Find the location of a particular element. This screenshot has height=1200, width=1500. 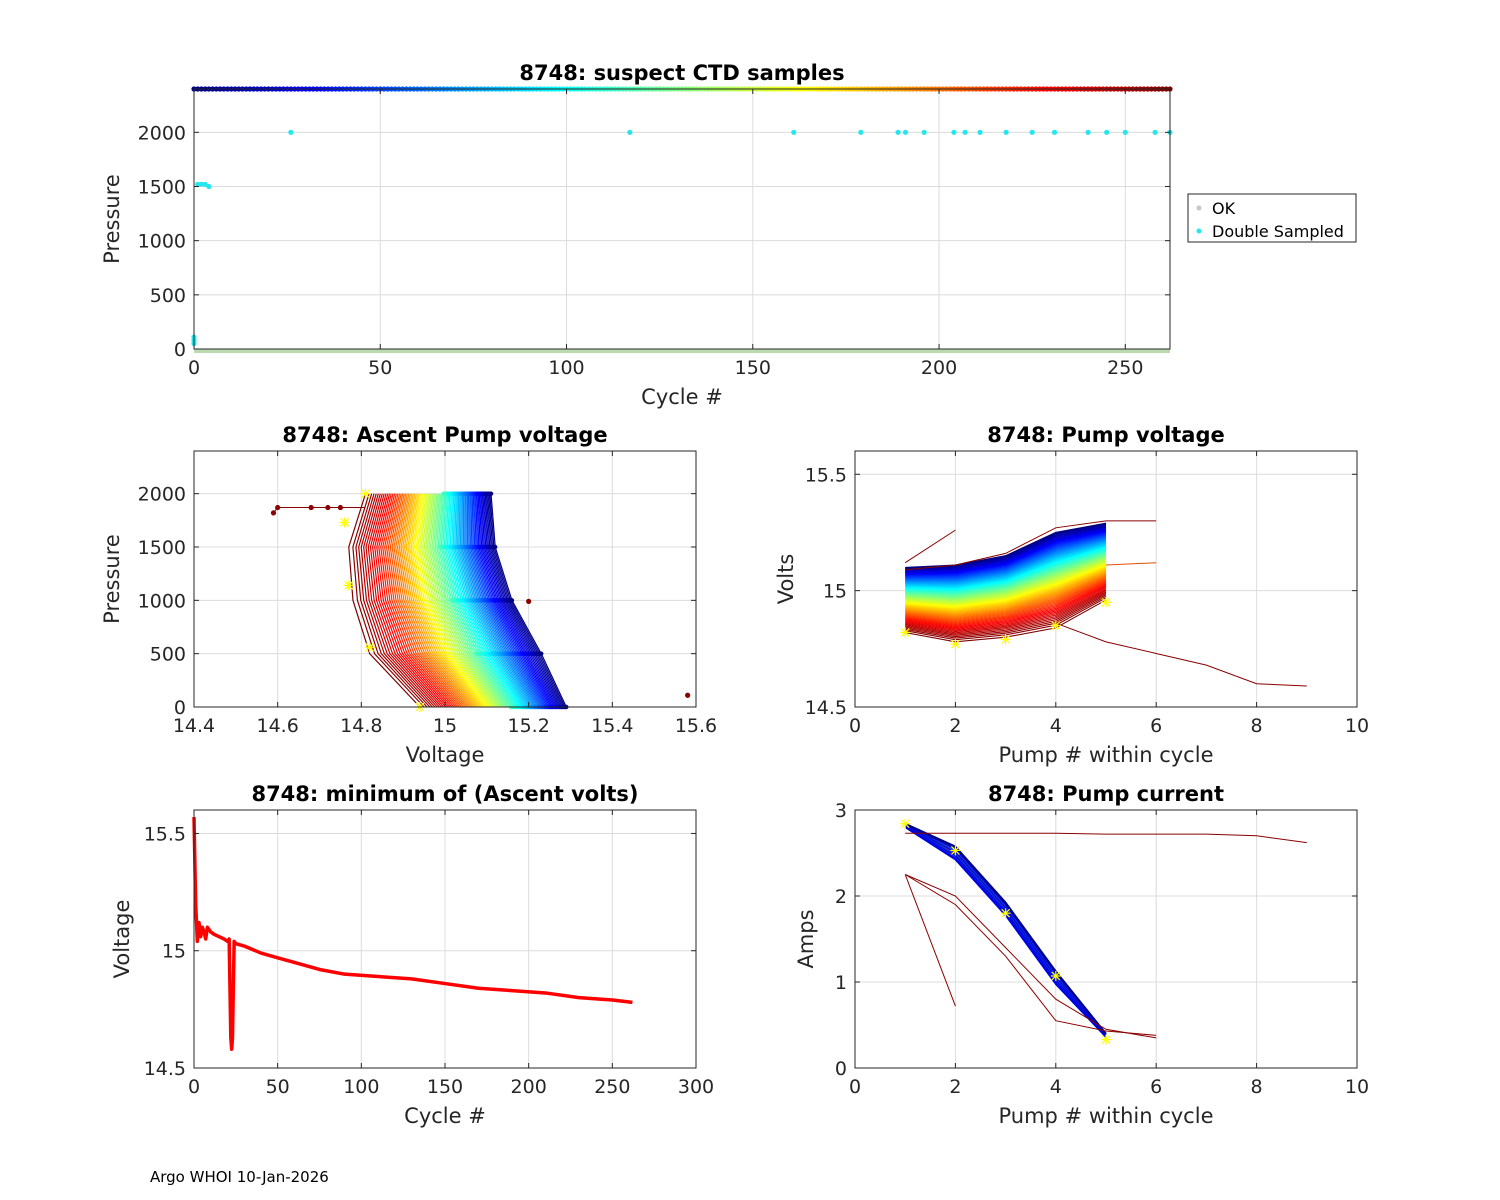

chart-title: 8748: Pump voltage is located at coordinates (1106, 435).